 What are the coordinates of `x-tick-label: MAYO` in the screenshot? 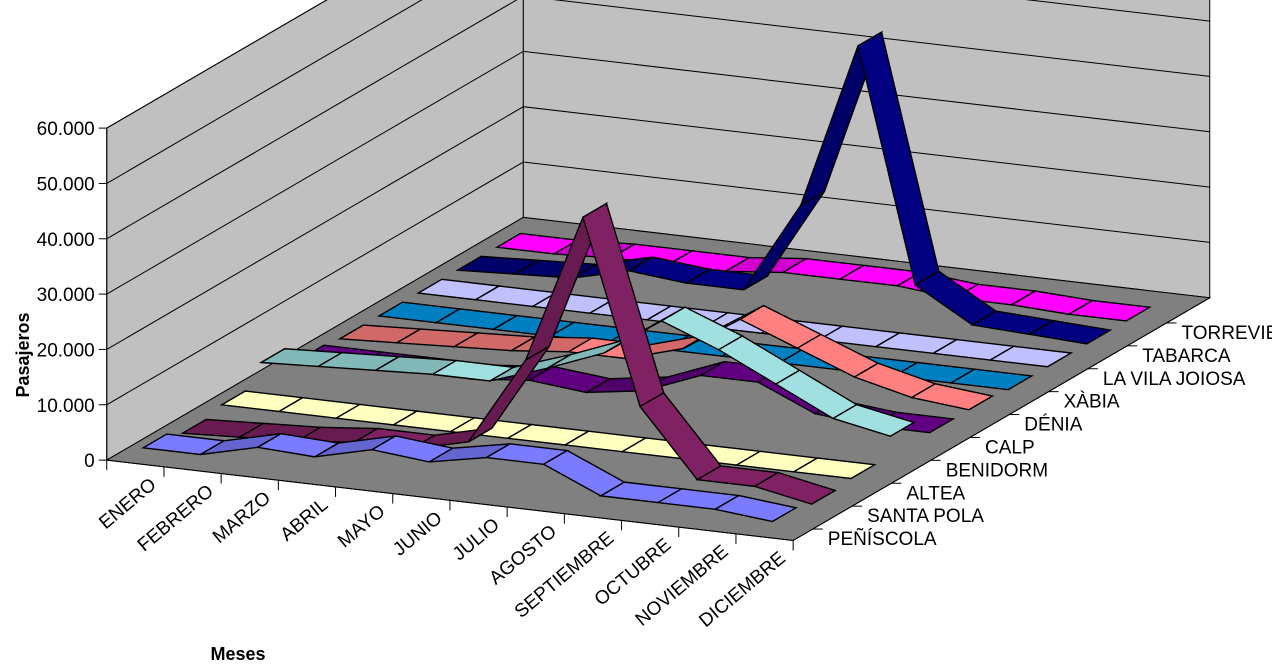 It's located at (361, 526).